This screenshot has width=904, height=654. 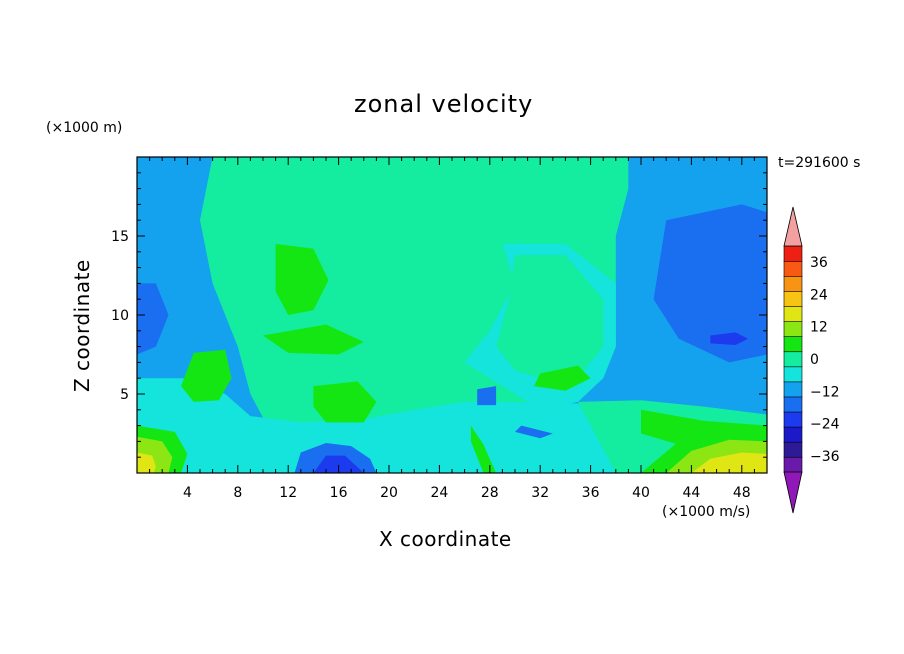 What do you see at coordinates (825, 425) in the screenshot?
I see `colorbar-tick-label: −24` at bounding box center [825, 425].